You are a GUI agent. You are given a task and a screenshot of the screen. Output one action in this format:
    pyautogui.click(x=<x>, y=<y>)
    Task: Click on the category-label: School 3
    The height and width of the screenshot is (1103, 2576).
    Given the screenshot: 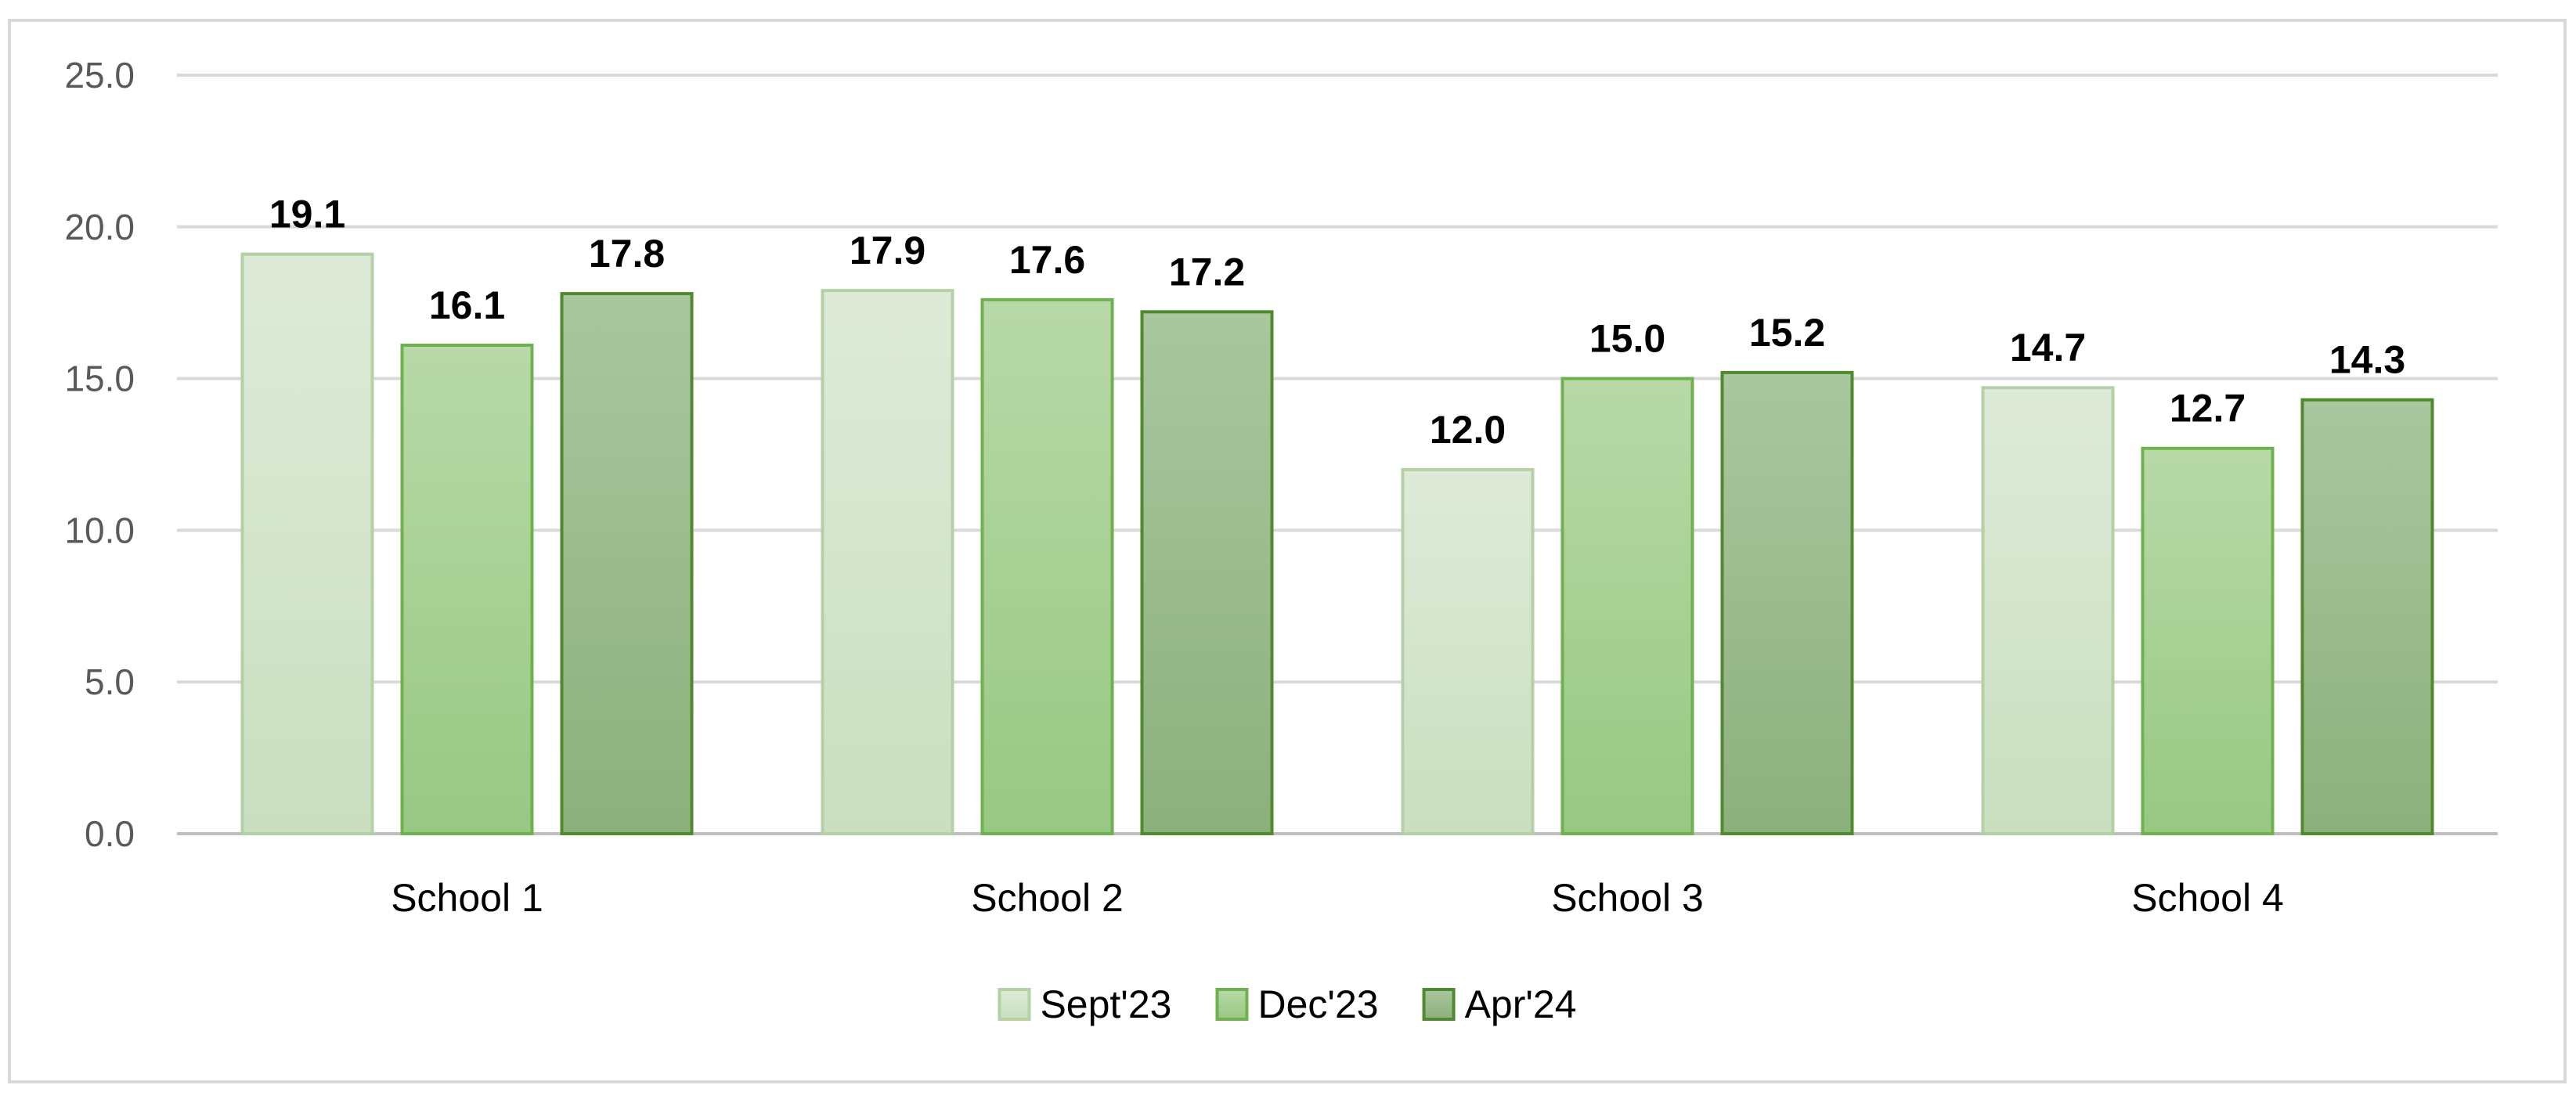 What is the action you would take?
    pyautogui.click(x=1628, y=898)
    